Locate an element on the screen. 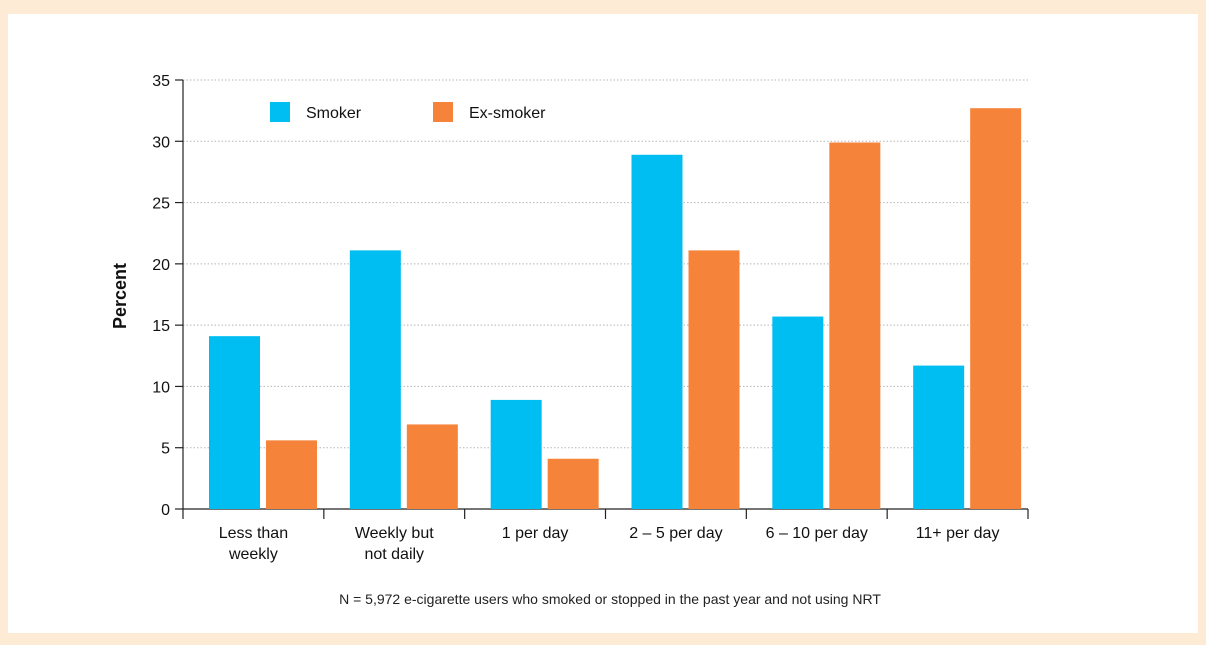  y-tick-label: 15 is located at coordinates (161, 326).